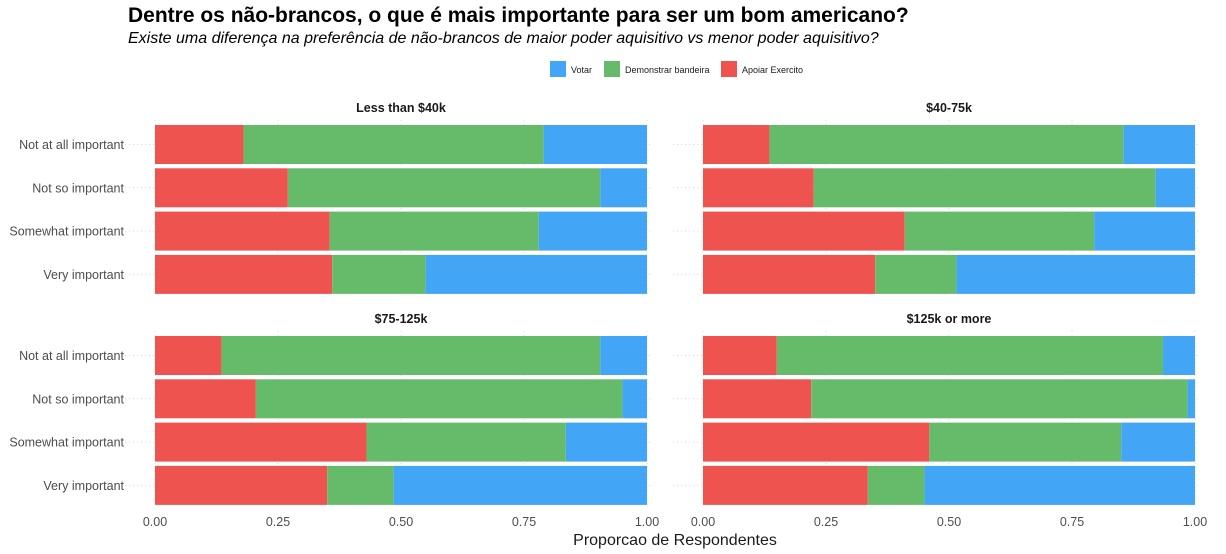 The width and height of the screenshot is (1226, 554). I want to click on legend-key-votar, so click(558, 69).